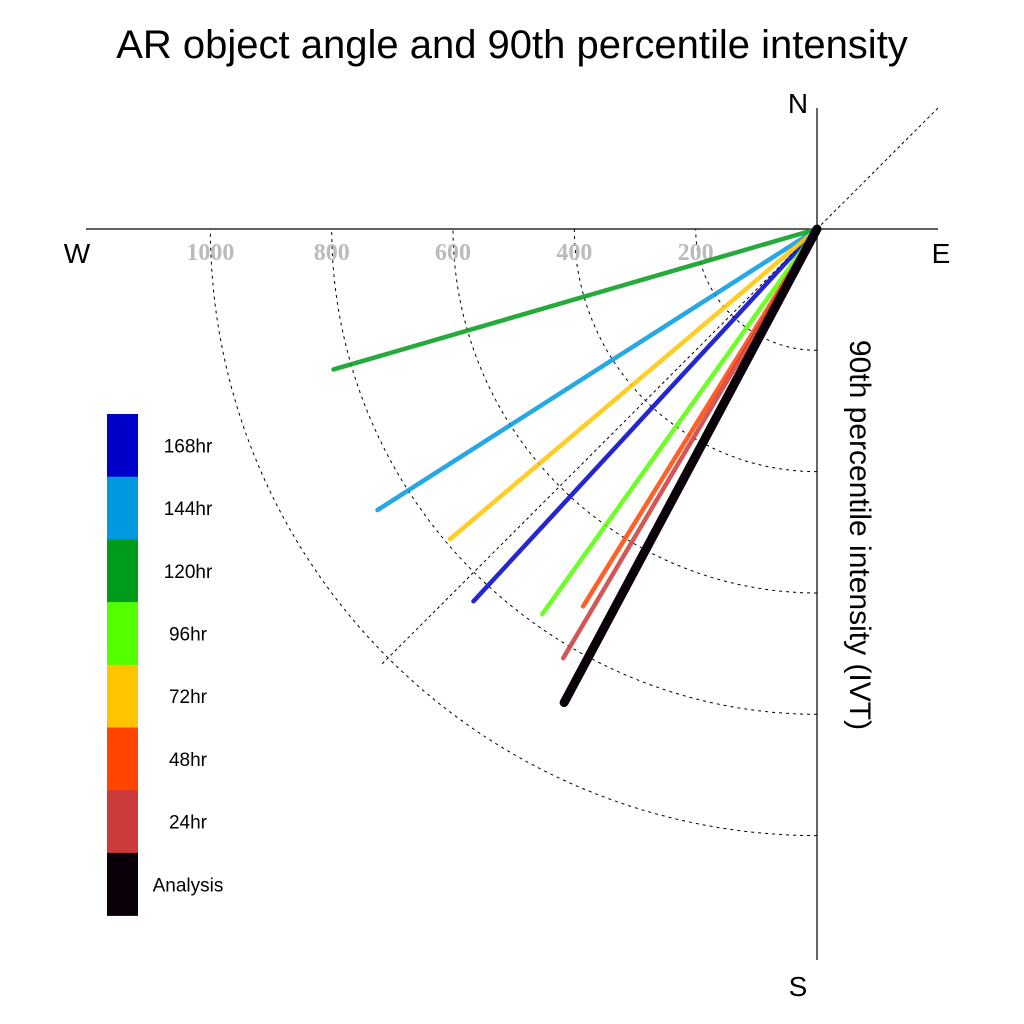 This screenshot has width=1024, height=1024. What do you see at coordinates (798, 103) in the screenshot?
I see `compass-north-label: N` at bounding box center [798, 103].